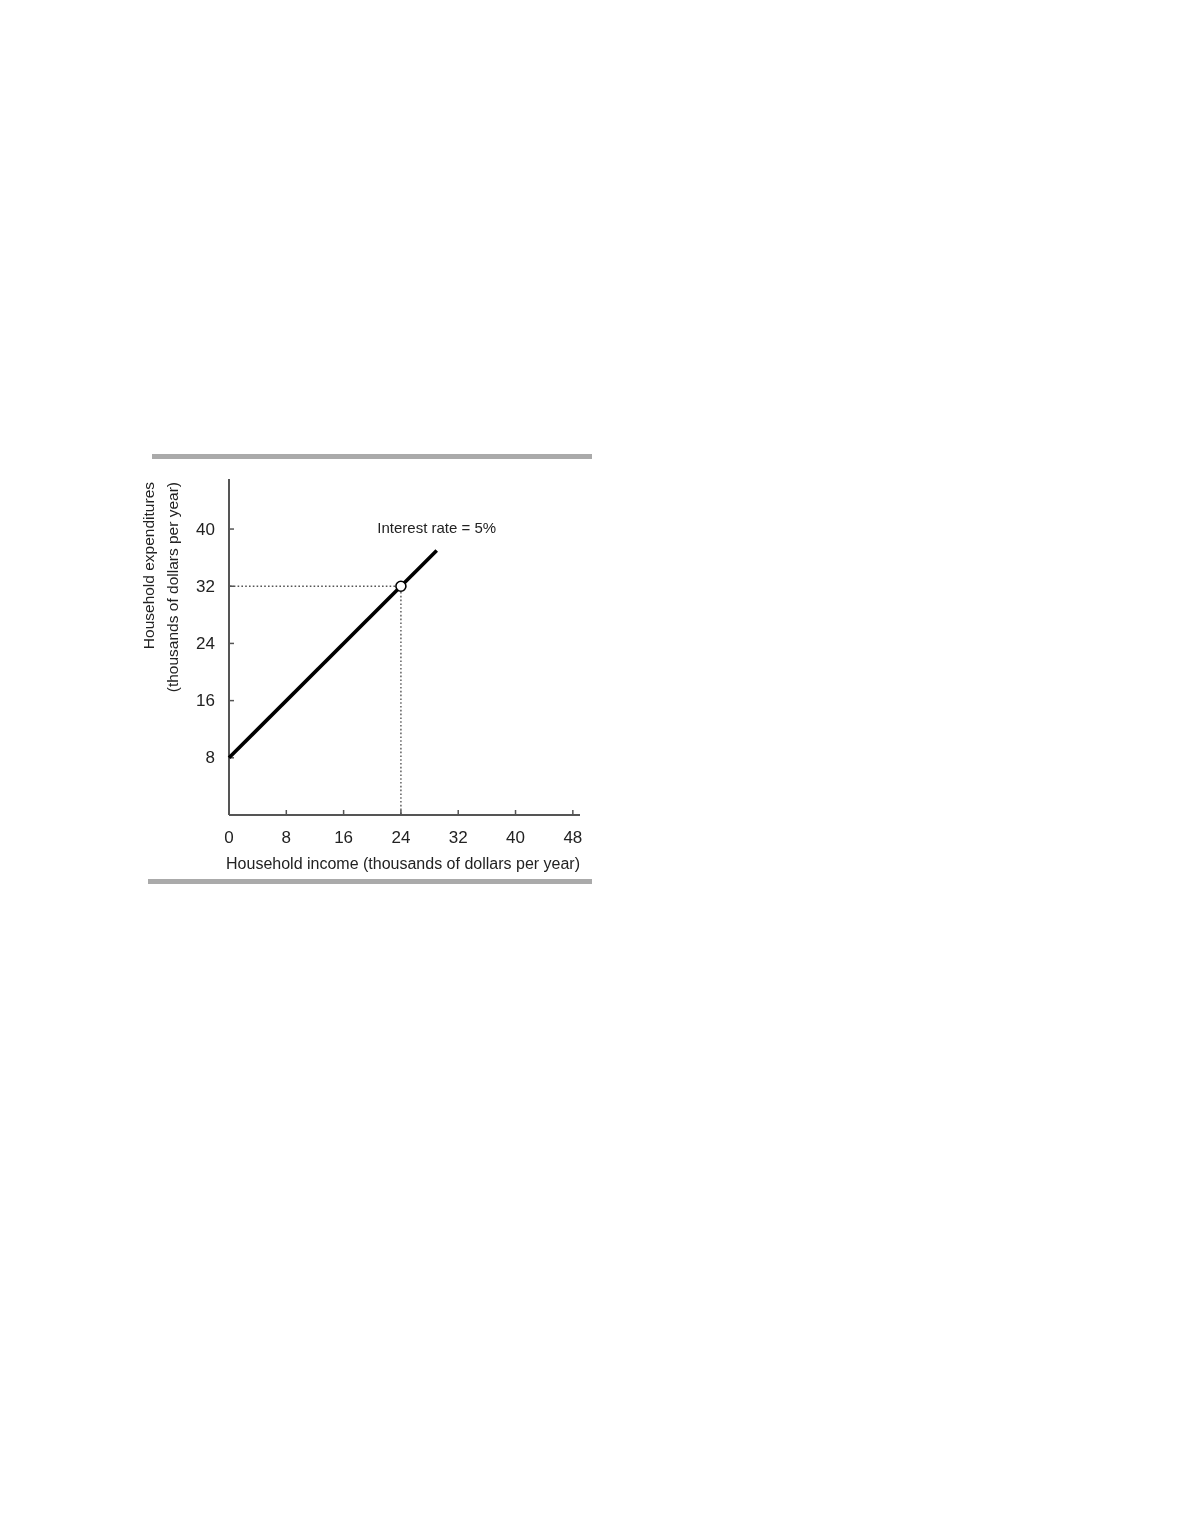 The height and width of the screenshot is (1527, 1180). Describe the element at coordinates (229, 837) in the screenshot. I see `x-tick-label: 0` at that location.